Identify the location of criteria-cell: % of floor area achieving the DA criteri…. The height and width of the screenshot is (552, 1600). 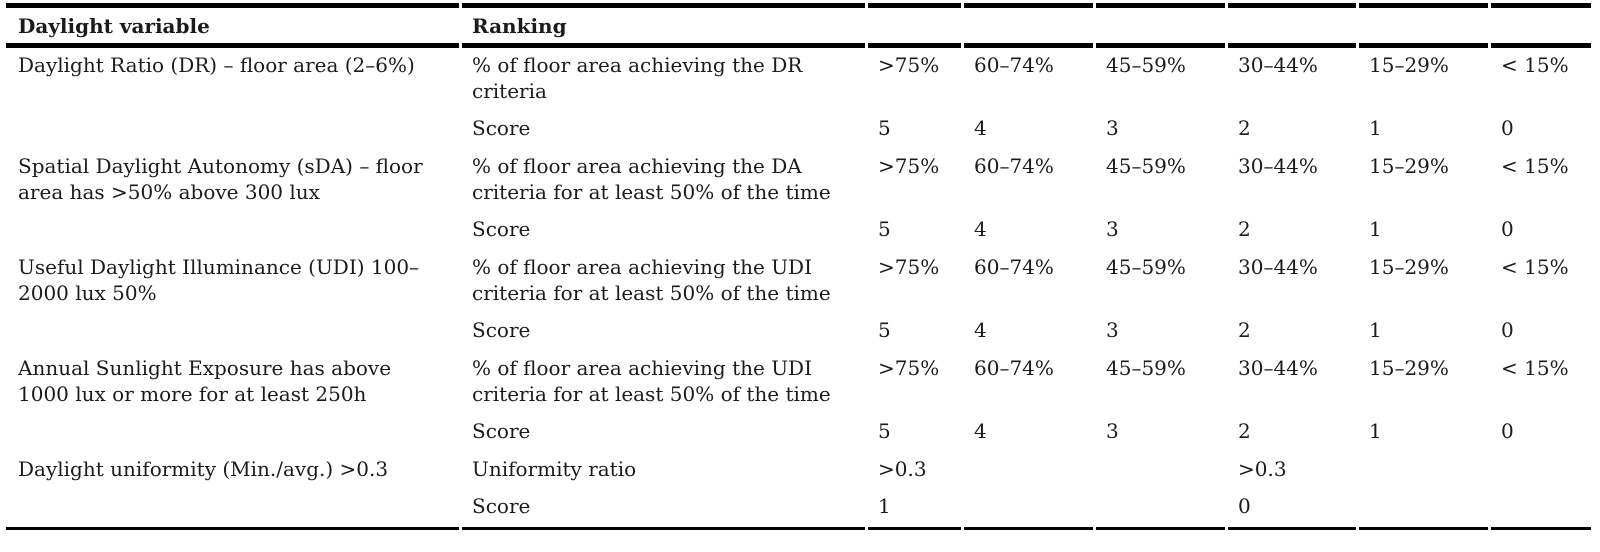
(651, 179).